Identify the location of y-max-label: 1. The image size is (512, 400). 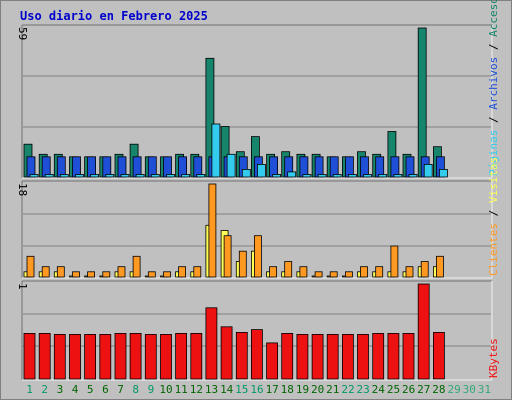
(22, 286).